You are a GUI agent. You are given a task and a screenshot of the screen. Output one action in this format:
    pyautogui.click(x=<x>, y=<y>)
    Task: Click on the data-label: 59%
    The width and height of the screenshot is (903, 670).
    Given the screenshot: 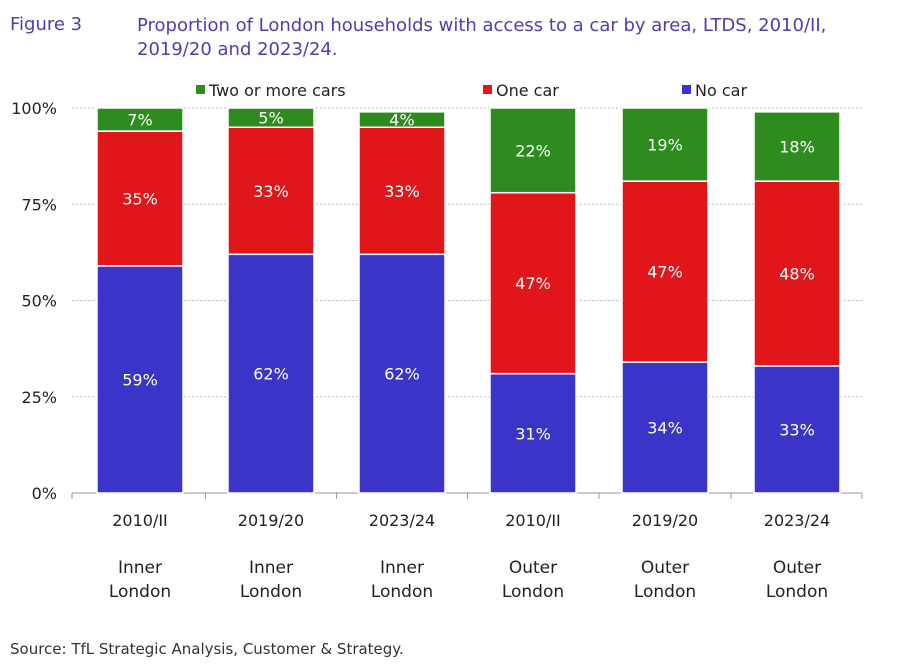 What is the action you would take?
    pyautogui.click(x=140, y=379)
    